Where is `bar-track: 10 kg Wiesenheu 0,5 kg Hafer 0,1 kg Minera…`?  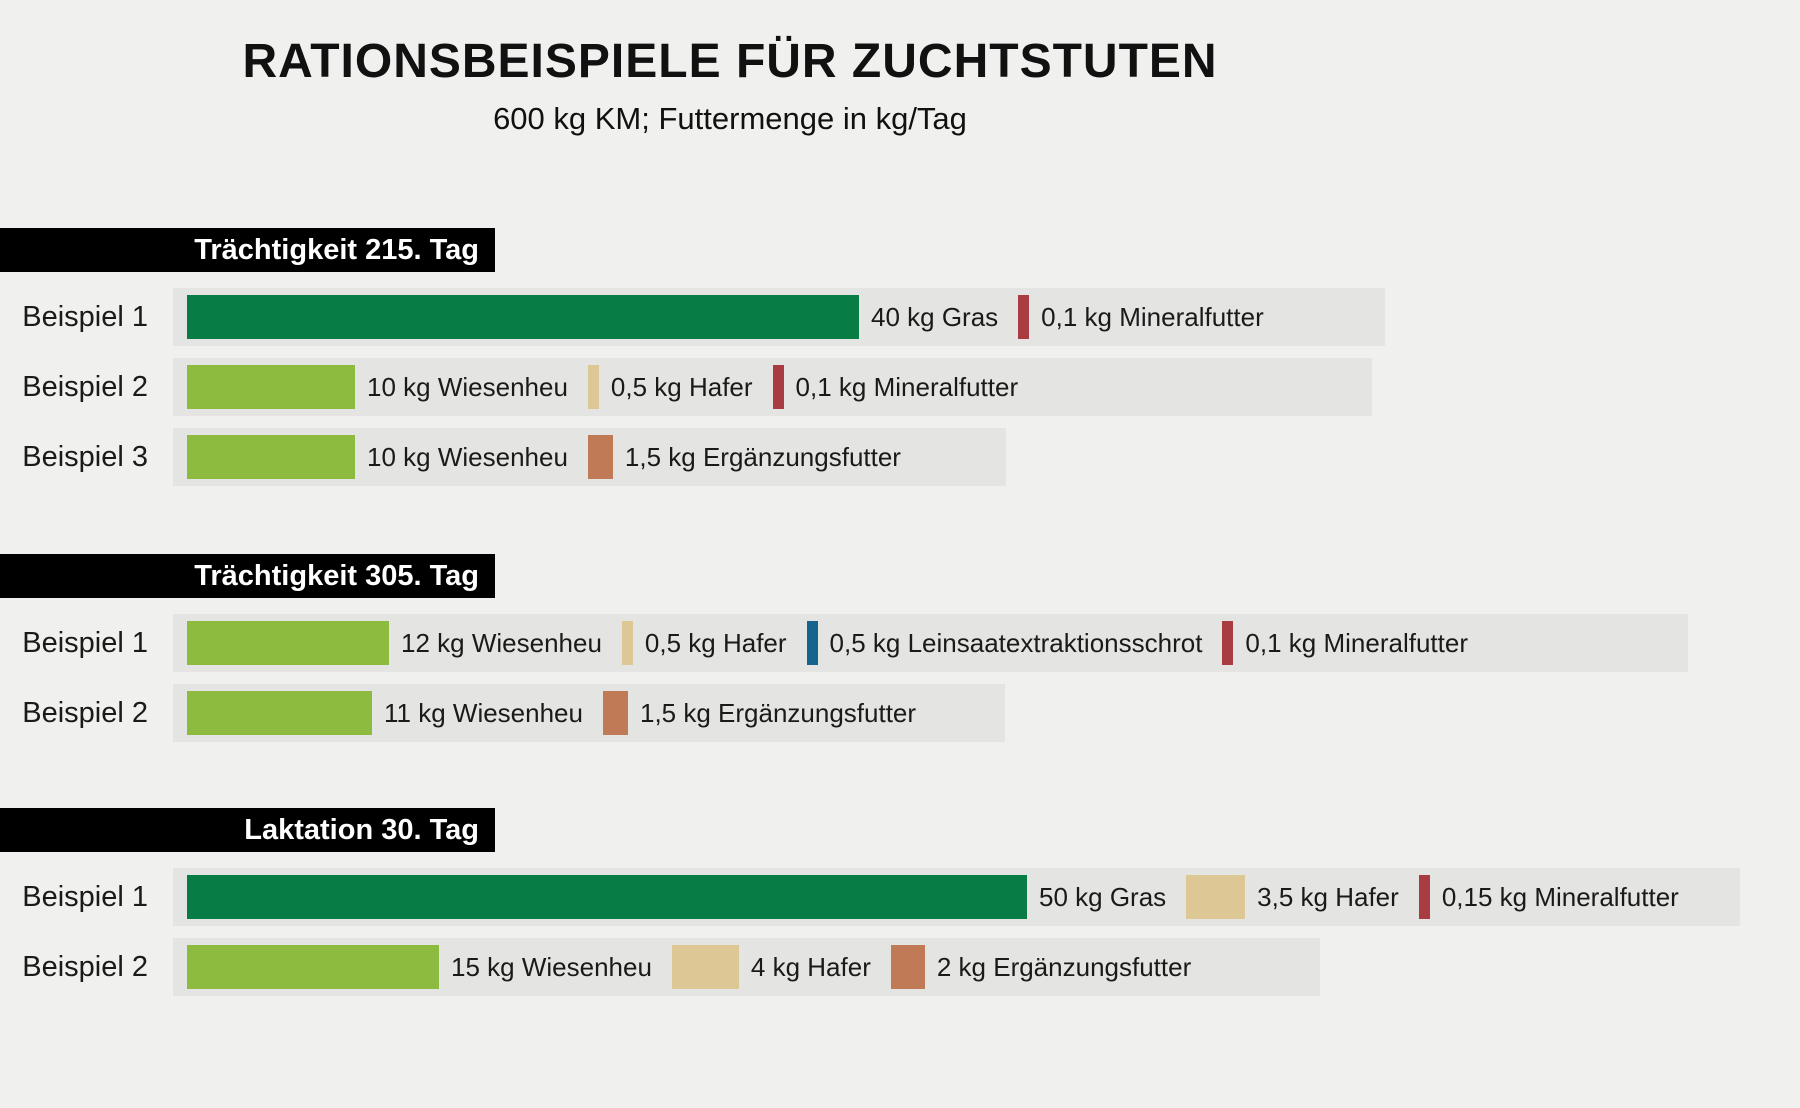 bar-track: 10 kg Wiesenheu 0,5 kg Hafer 0,1 kg Minera… is located at coordinates (772, 387).